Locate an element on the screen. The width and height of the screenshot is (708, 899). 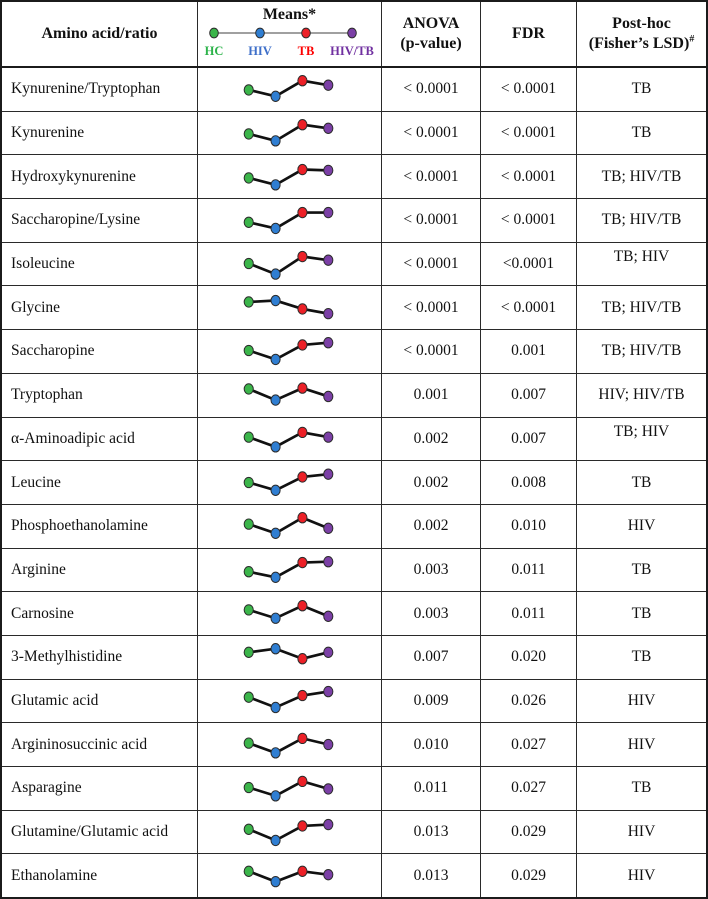
table-row: Argininosuccinic acid 0.010 0.027 HIV is located at coordinates (354, 745).